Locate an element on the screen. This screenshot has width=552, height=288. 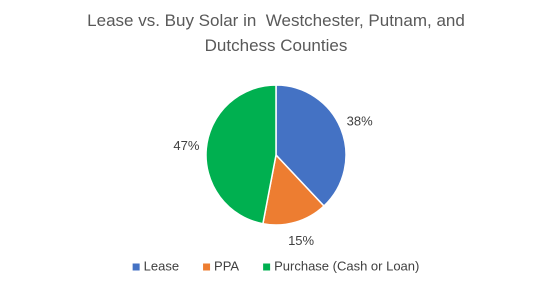
data-label: 38% is located at coordinates (360, 120).